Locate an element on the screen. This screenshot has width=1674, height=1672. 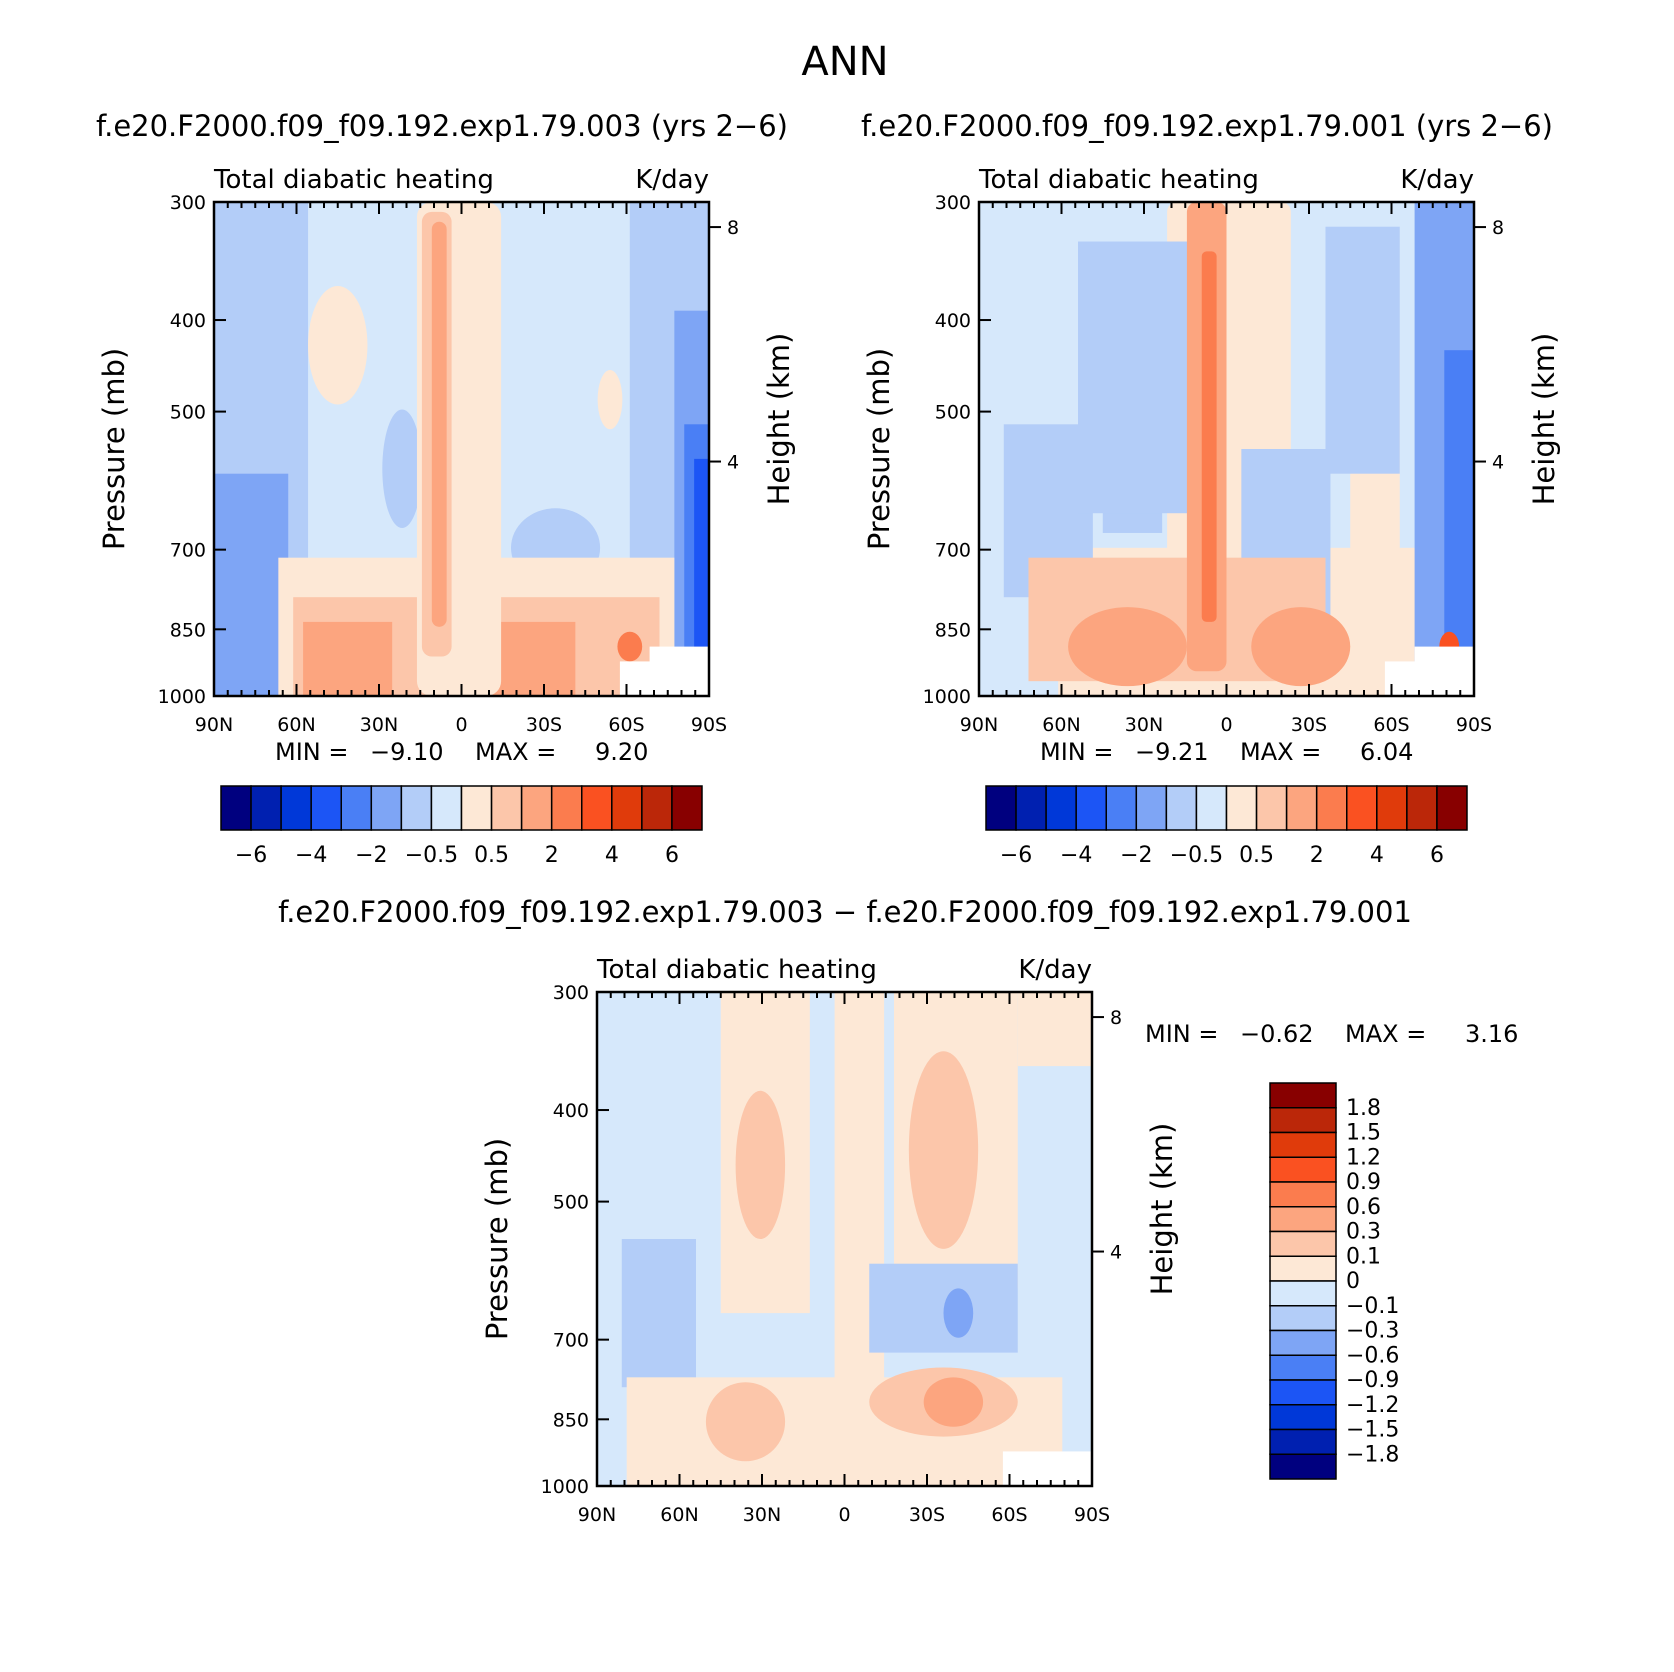
min-value: −9.21 is located at coordinates (1172, 752).